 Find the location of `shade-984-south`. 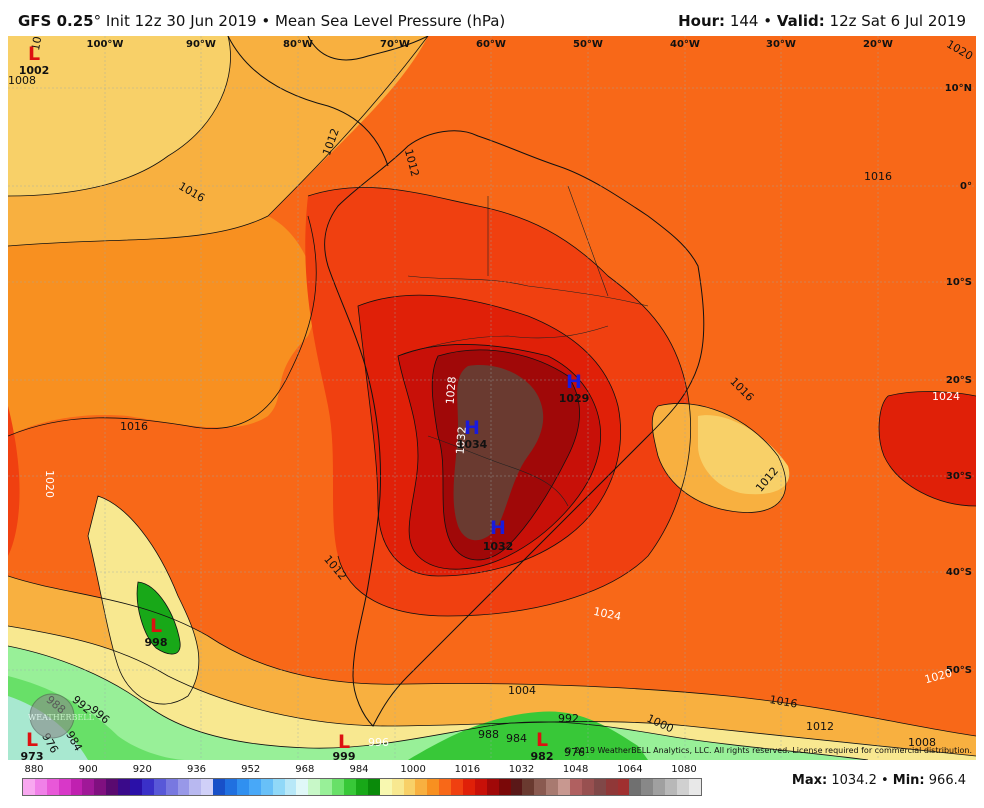

shade-984-south is located at coordinates (528, 735).